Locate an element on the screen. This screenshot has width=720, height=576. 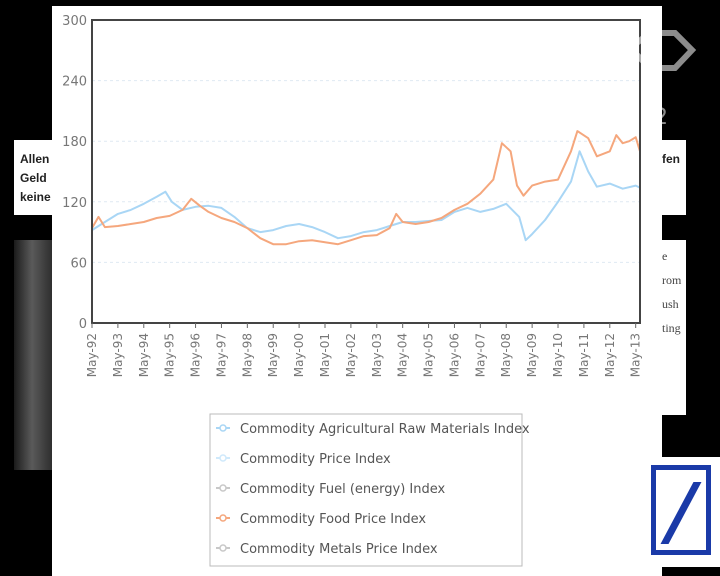
y-tick-label: 300 is located at coordinates (74, 21).